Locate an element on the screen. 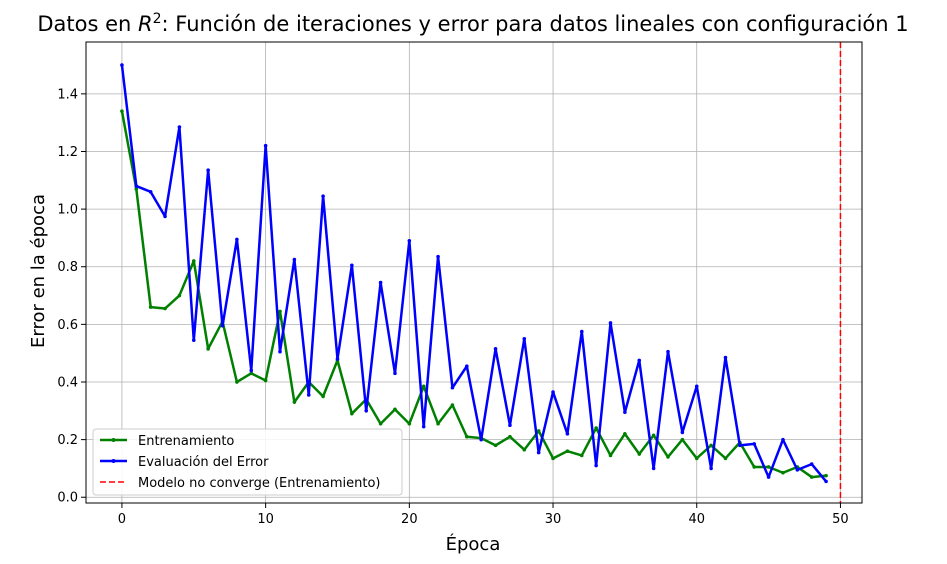  legend-entry-evaluation: Evaluación del Error is located at coordinates (184, 462).